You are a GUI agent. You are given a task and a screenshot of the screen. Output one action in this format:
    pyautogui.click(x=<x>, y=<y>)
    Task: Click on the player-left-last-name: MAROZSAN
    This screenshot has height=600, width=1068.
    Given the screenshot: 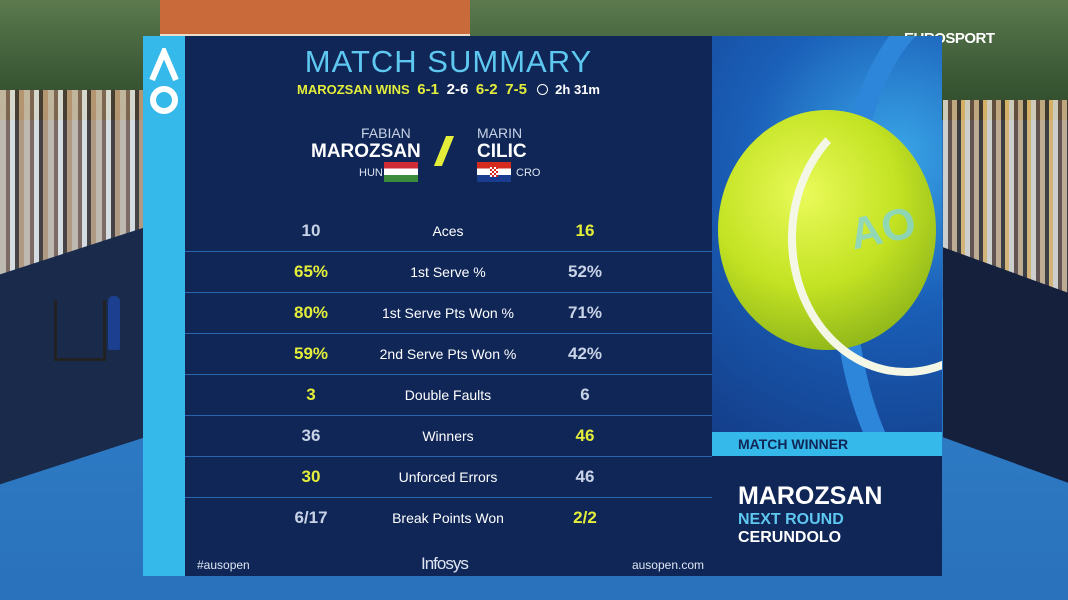 What is the action you would take?
    pyautogui.click(x=366, y=151)
    